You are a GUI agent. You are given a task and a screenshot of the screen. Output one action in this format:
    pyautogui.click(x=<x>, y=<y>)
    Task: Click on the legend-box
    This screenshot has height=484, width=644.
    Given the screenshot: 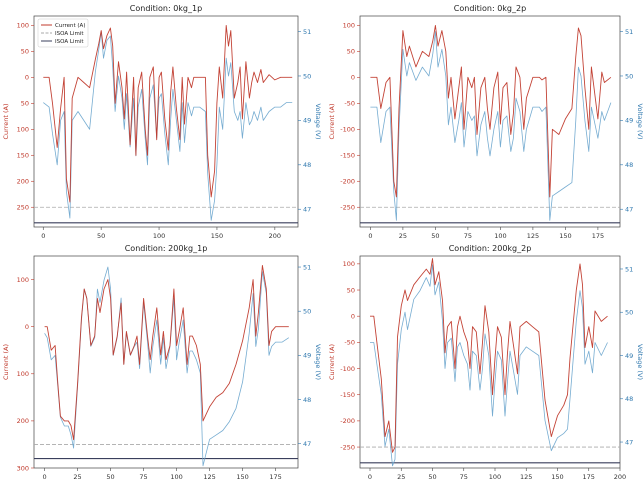 What is the action you would take?
    pyautogui.click(x=63, y=33)
    